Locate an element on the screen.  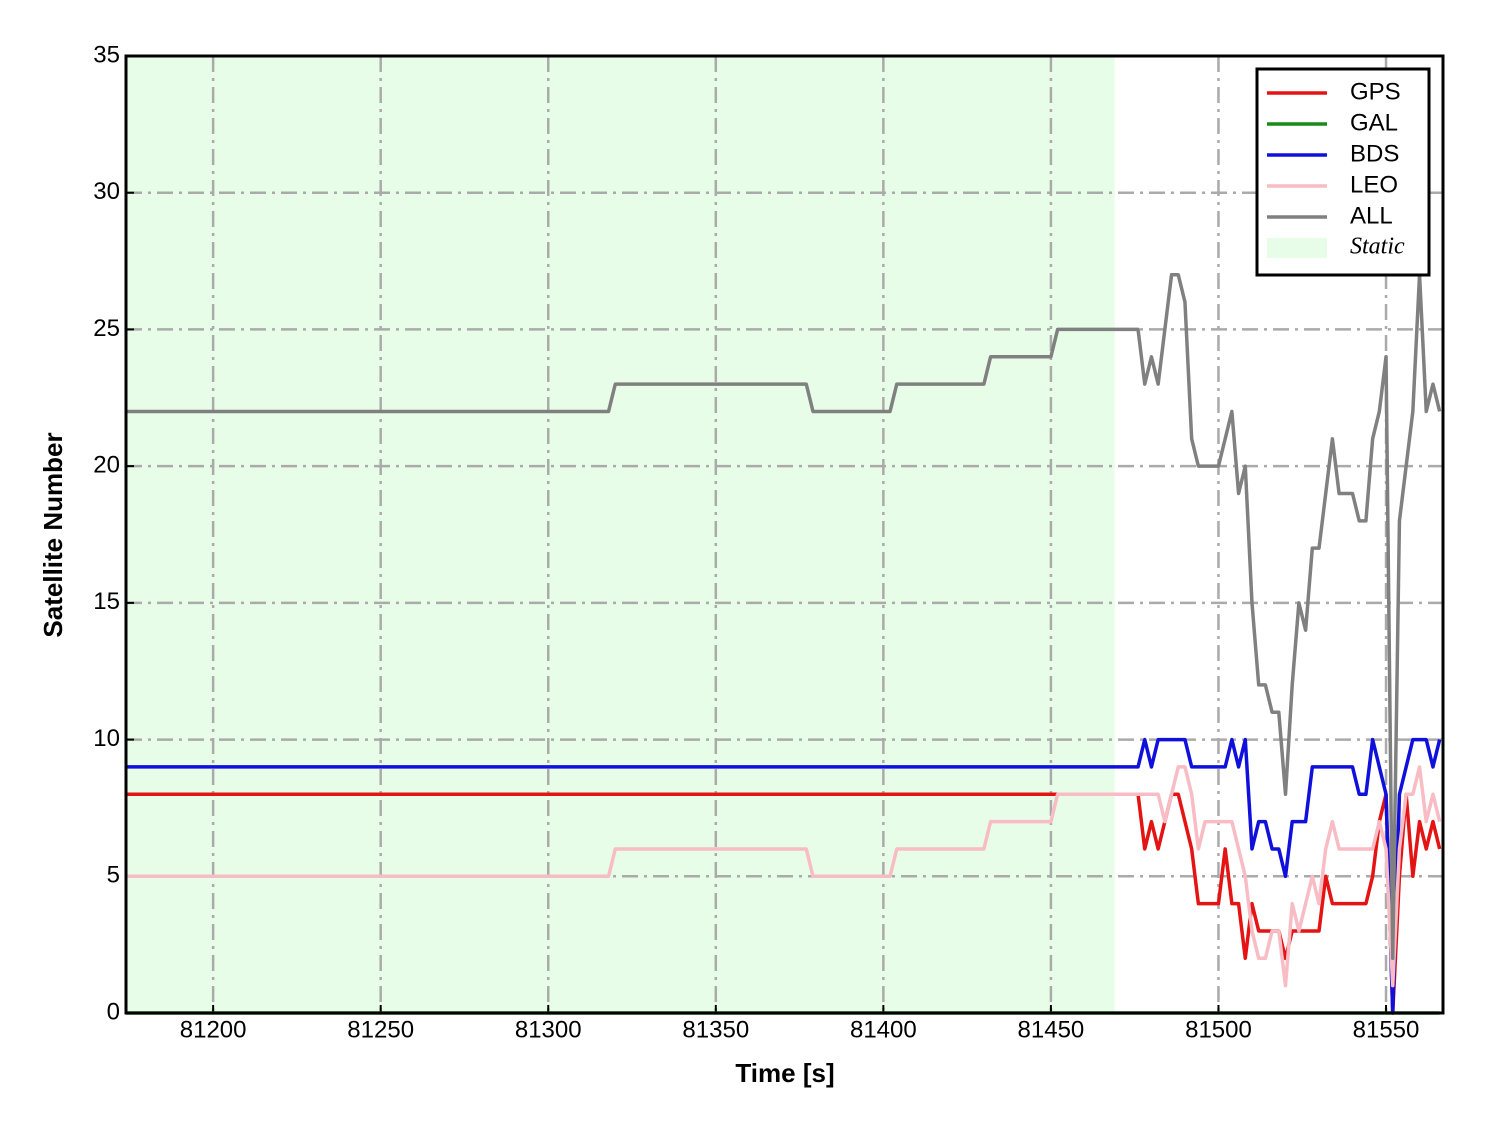
y-tick-label: 20 is located at coordinates (106, 464).